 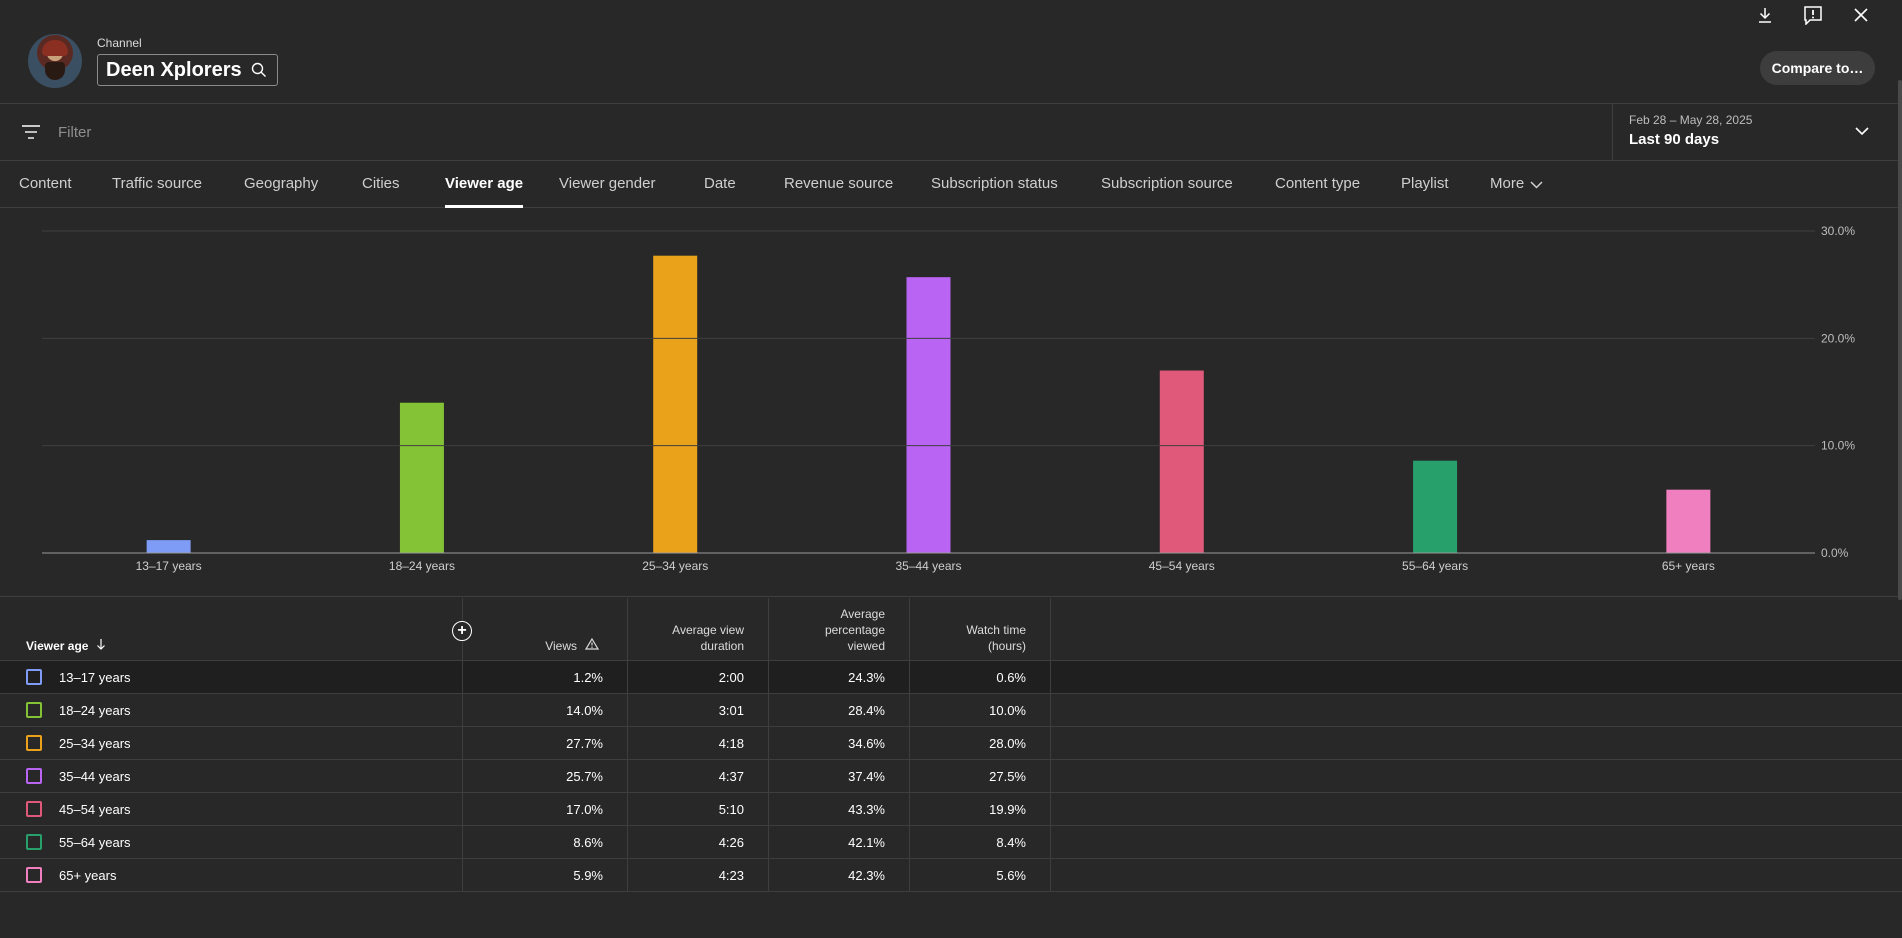 What do you see at coordinates (1182, 566) in the screenshot?
I see `x-tick-label: 45–54 years` at bounding box center [1182, 566].